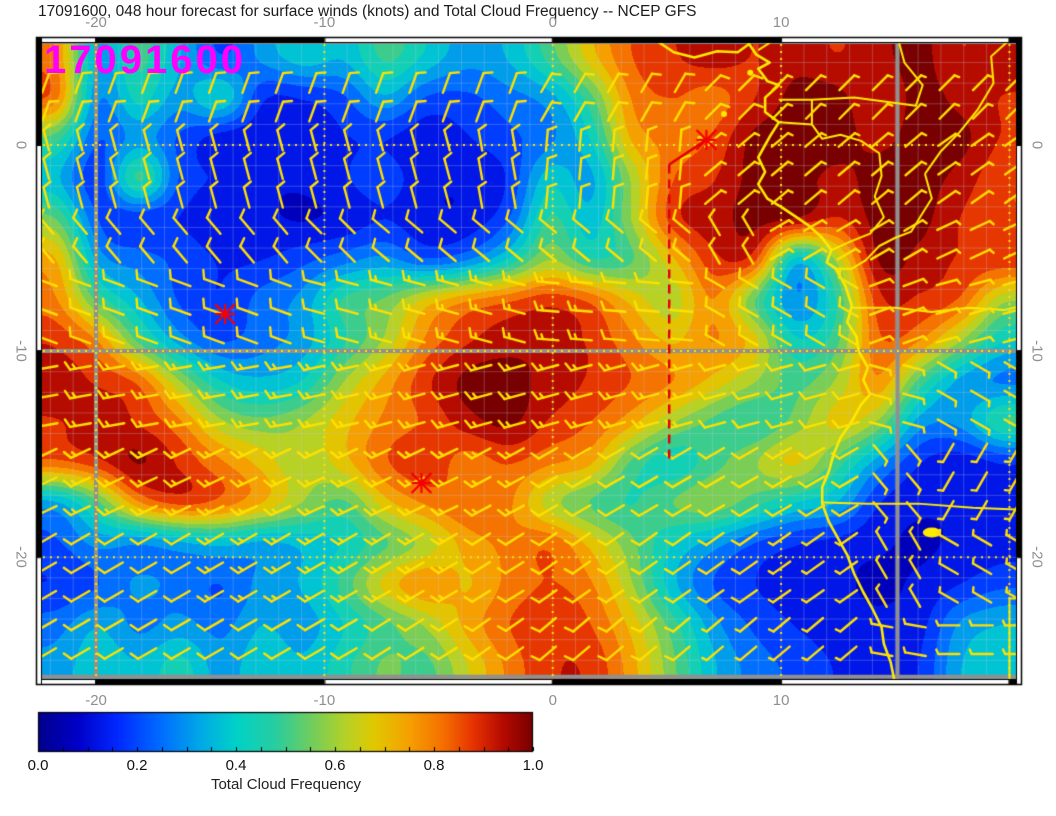 The image size is (1056, 816). I want to click on colorbar-tick-label: 0.8, so click(434, 765).